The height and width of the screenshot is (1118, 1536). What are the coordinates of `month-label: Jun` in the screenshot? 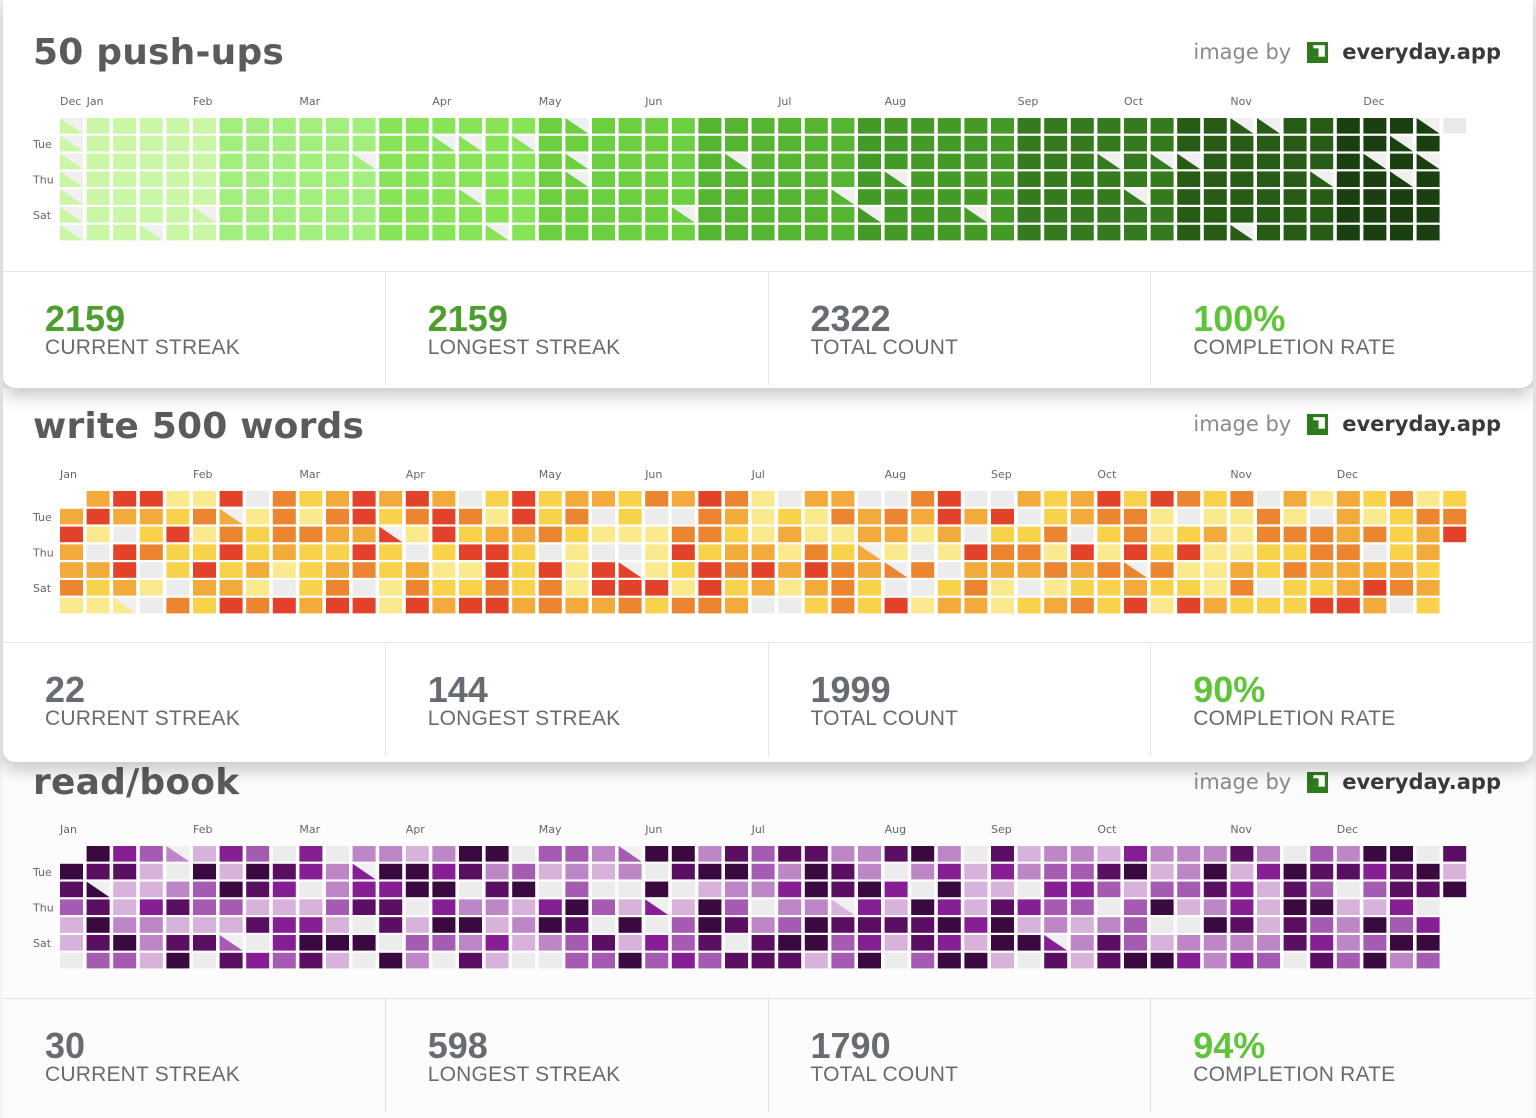 It's located at (653, 101).